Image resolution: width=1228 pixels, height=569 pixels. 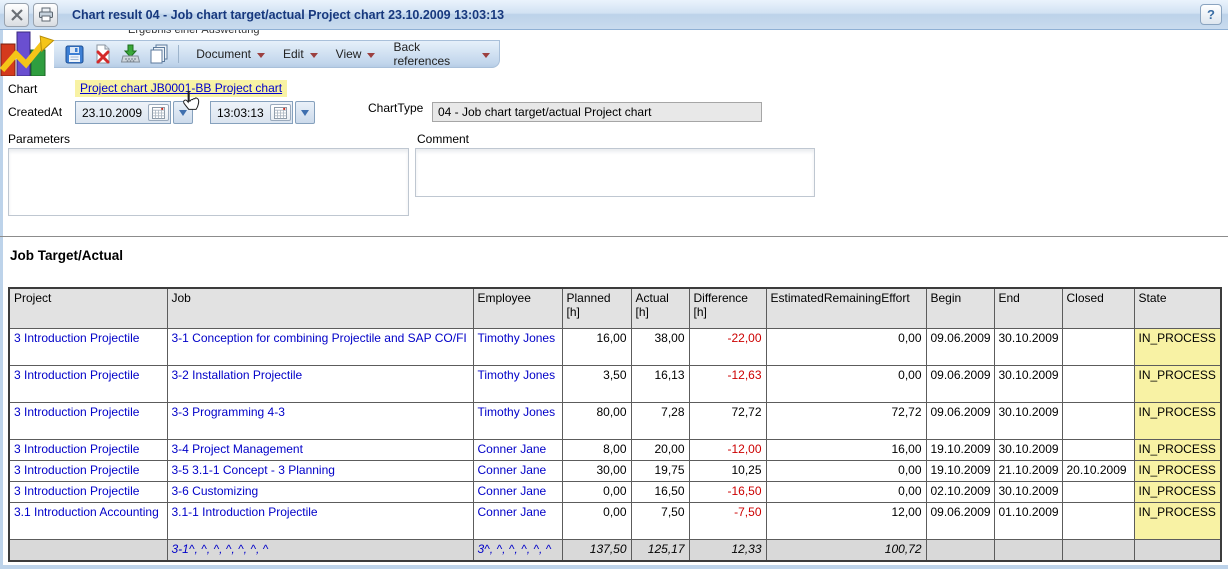 I want to click on time-field: 13:03:13, so click(x=251, y=112).